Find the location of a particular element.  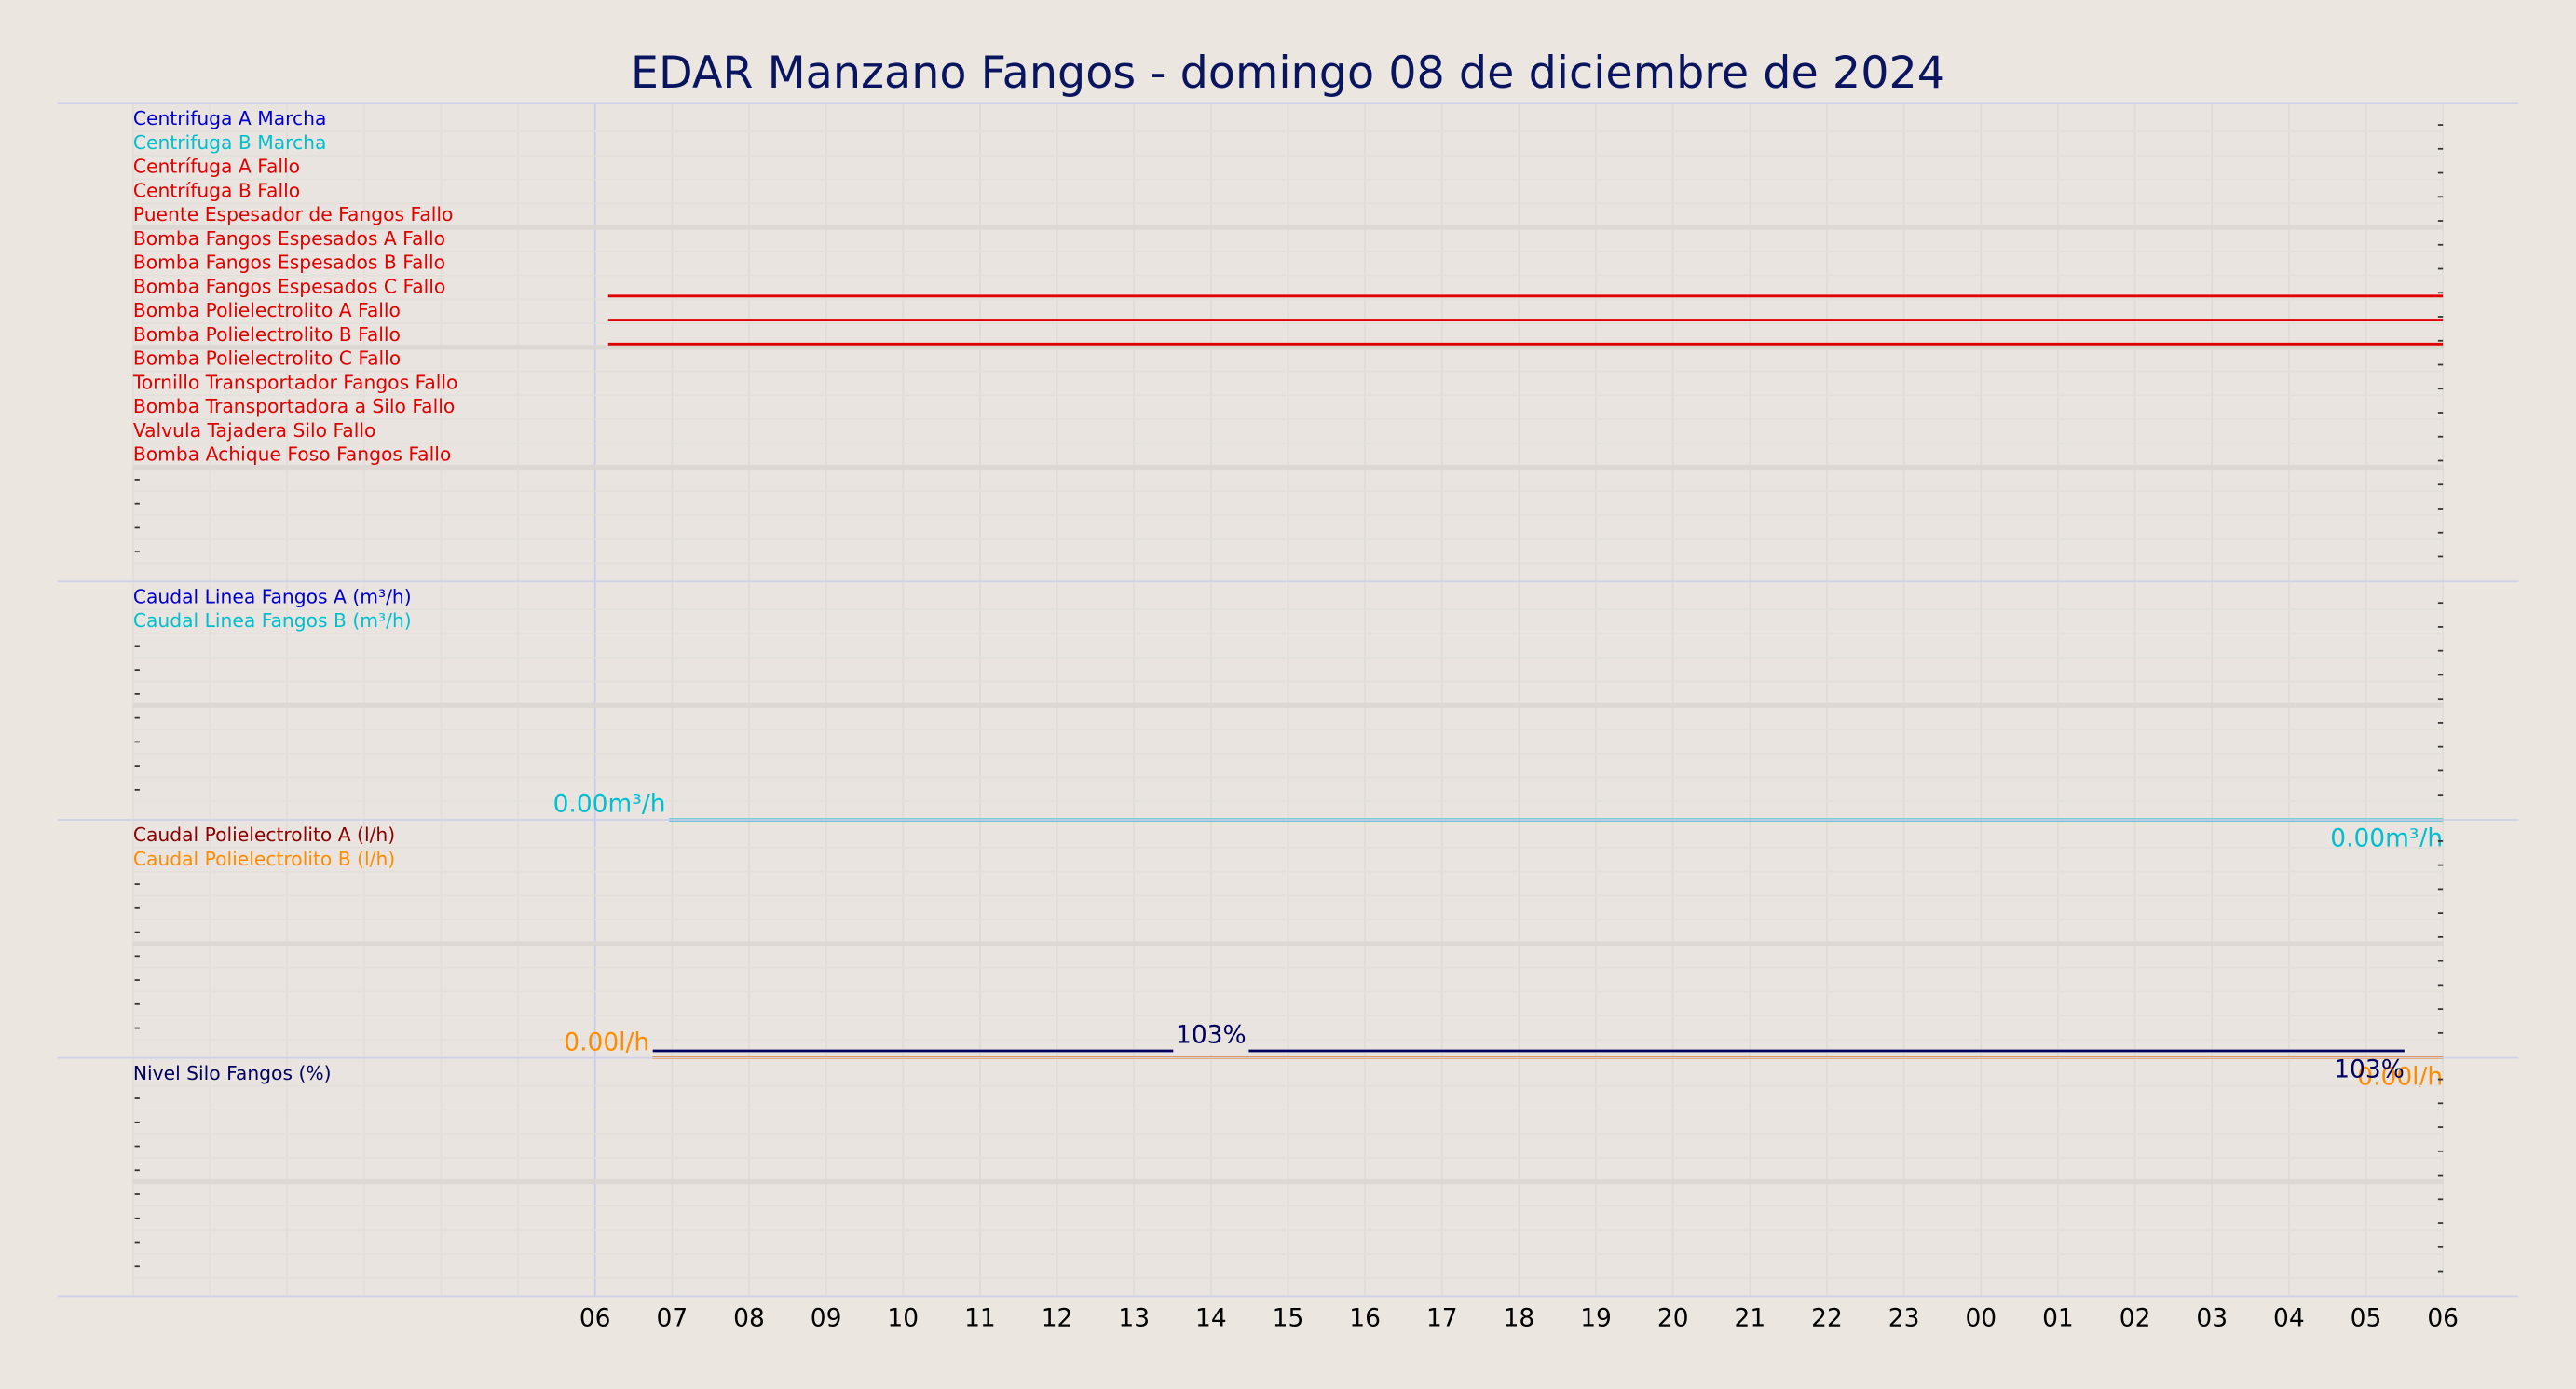

x-tick-label: 23 is located at coordinates (1904, 1318).